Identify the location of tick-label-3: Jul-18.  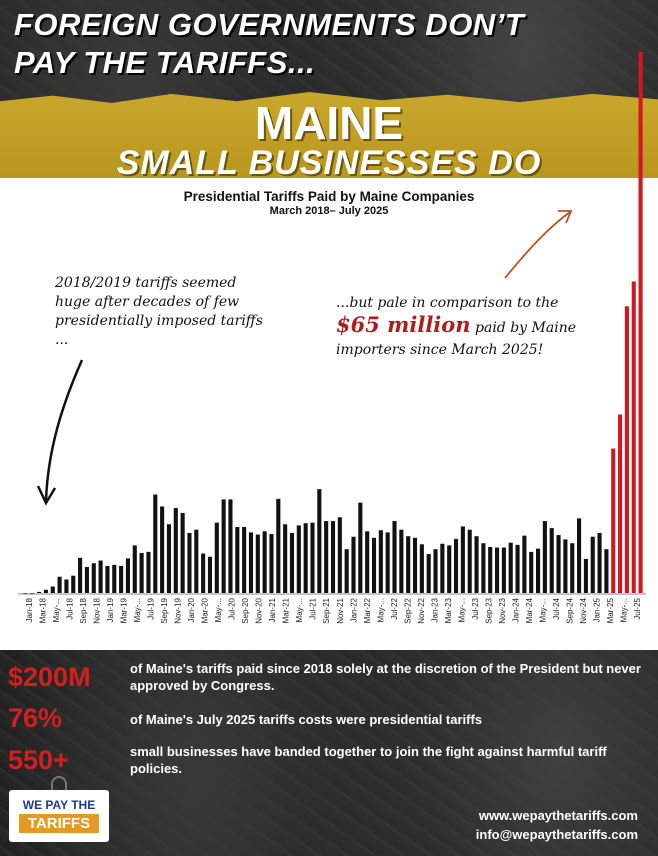
(69, 608).